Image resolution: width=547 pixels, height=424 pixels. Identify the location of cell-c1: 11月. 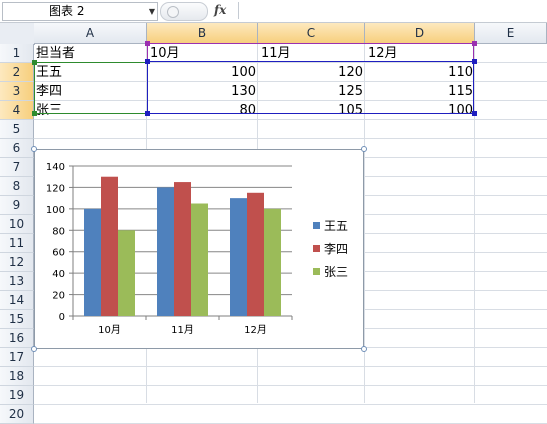
(276, 53).